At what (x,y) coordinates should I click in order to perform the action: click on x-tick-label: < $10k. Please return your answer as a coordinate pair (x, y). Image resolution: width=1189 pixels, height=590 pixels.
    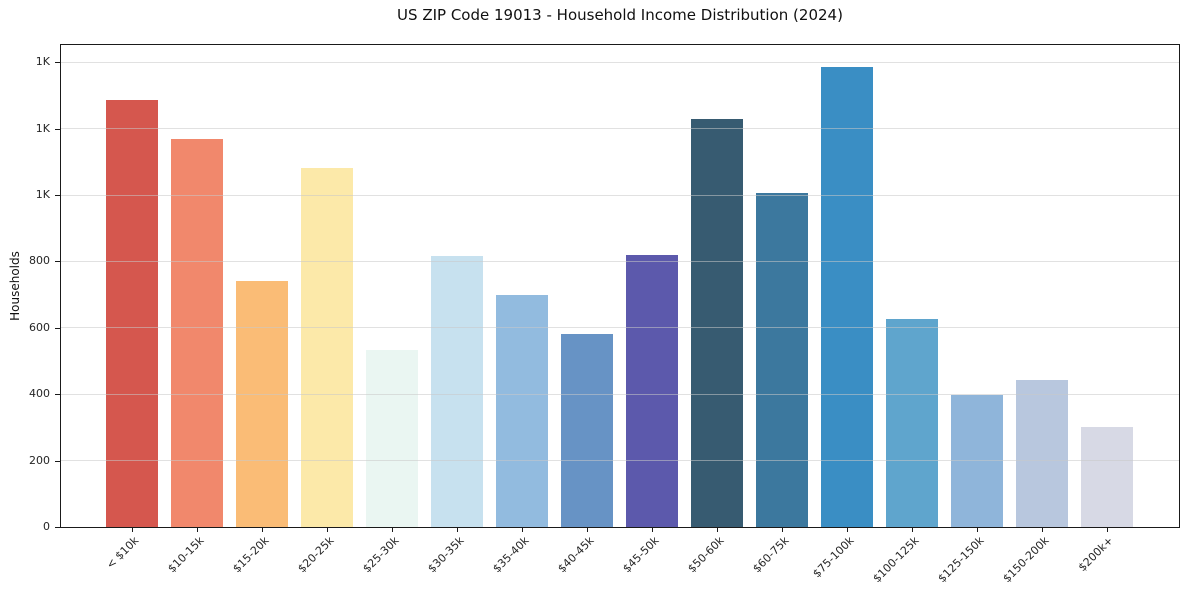
    Looking at the image, I should click on (122, 553).